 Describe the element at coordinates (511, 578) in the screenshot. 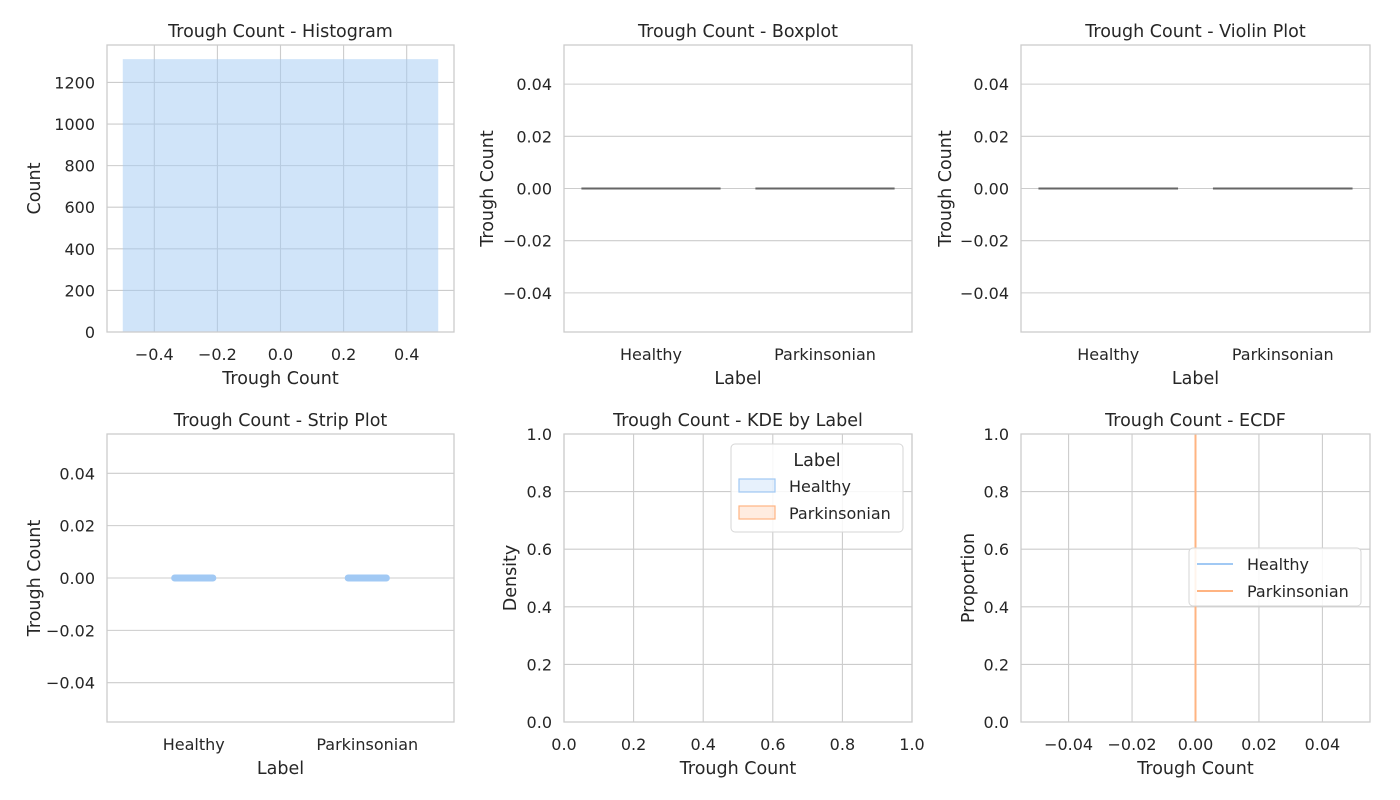

I see `y-axis-label: Density` at that location.